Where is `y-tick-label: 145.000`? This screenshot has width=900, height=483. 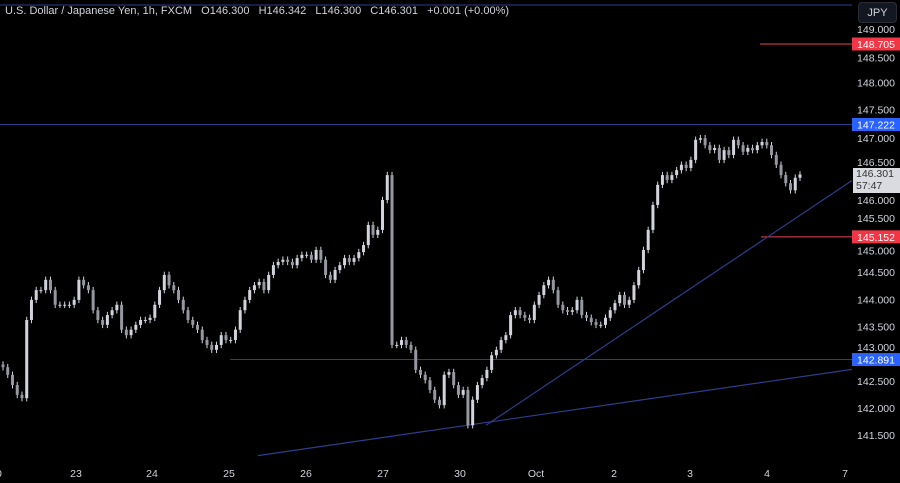 y-tick-label: 145.000 is located at coordinates (876, 251).